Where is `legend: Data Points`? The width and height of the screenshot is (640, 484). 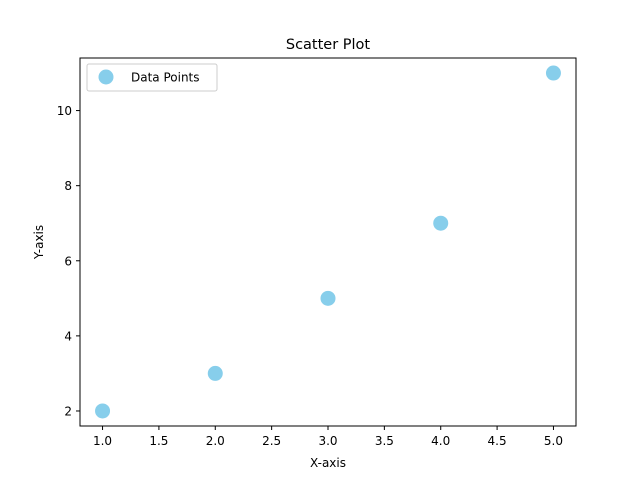
legend: Data Points is located at coordinates (152, 77).